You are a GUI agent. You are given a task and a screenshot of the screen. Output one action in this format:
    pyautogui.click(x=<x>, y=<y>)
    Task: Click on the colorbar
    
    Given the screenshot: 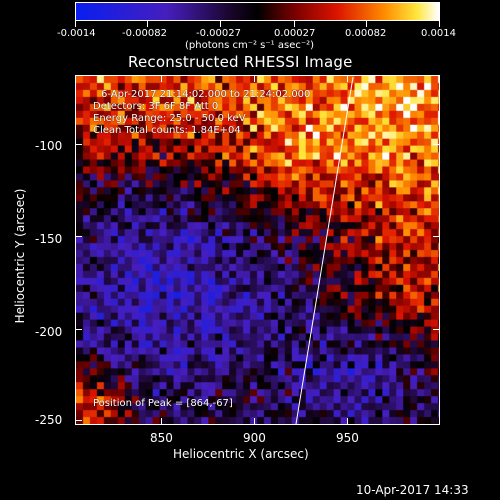 What is the action you would take?
    pyautogui.click(x=257, y=11)
    